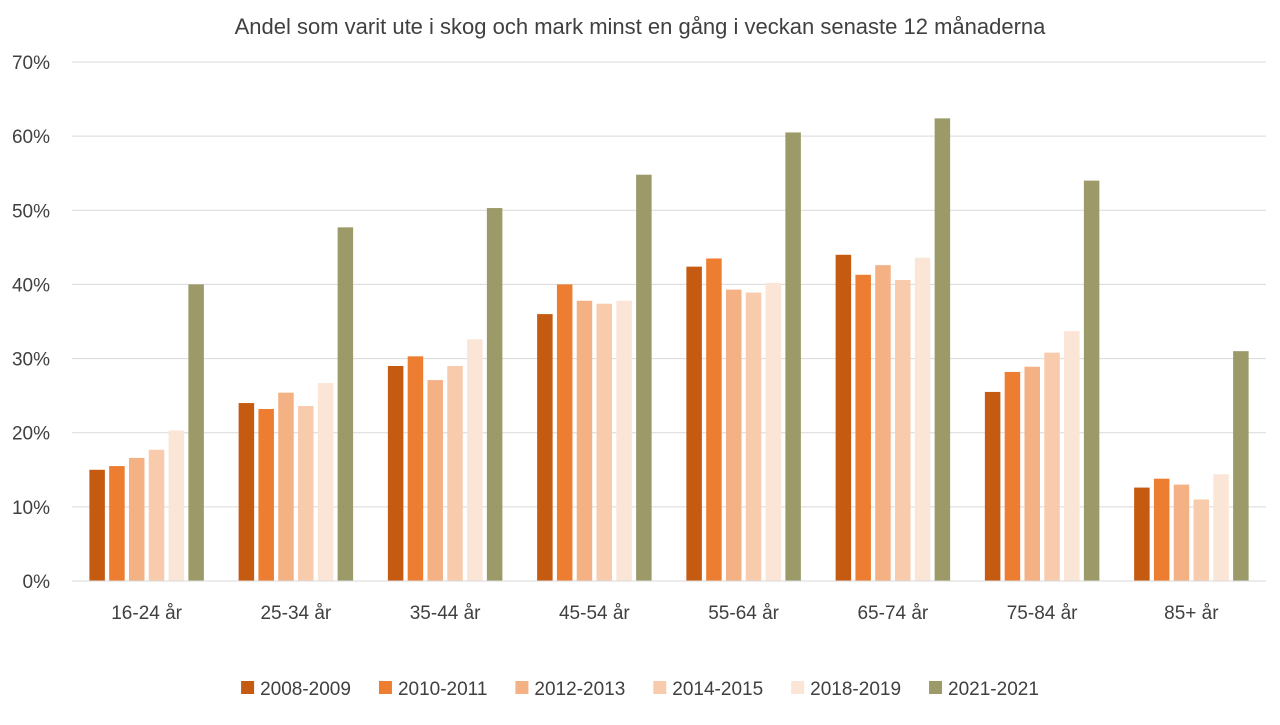 The width and height of the screenshot is (1280, 725). I want to click on legend-label: 2018-2019, so click(855, 689).